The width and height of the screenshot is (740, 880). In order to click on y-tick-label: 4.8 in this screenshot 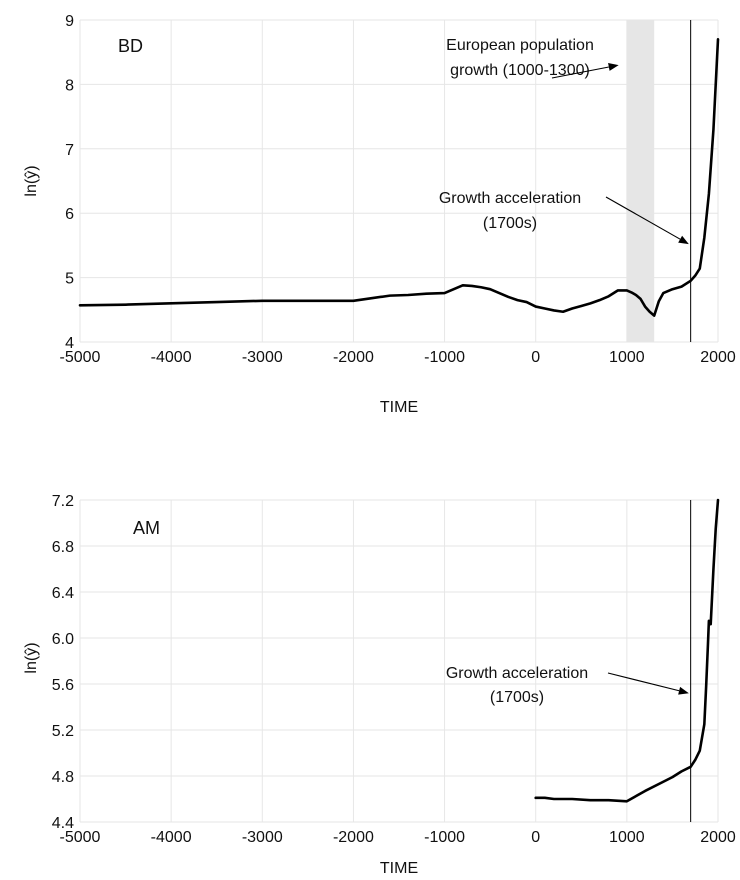, I will do `click(63, 777)`.